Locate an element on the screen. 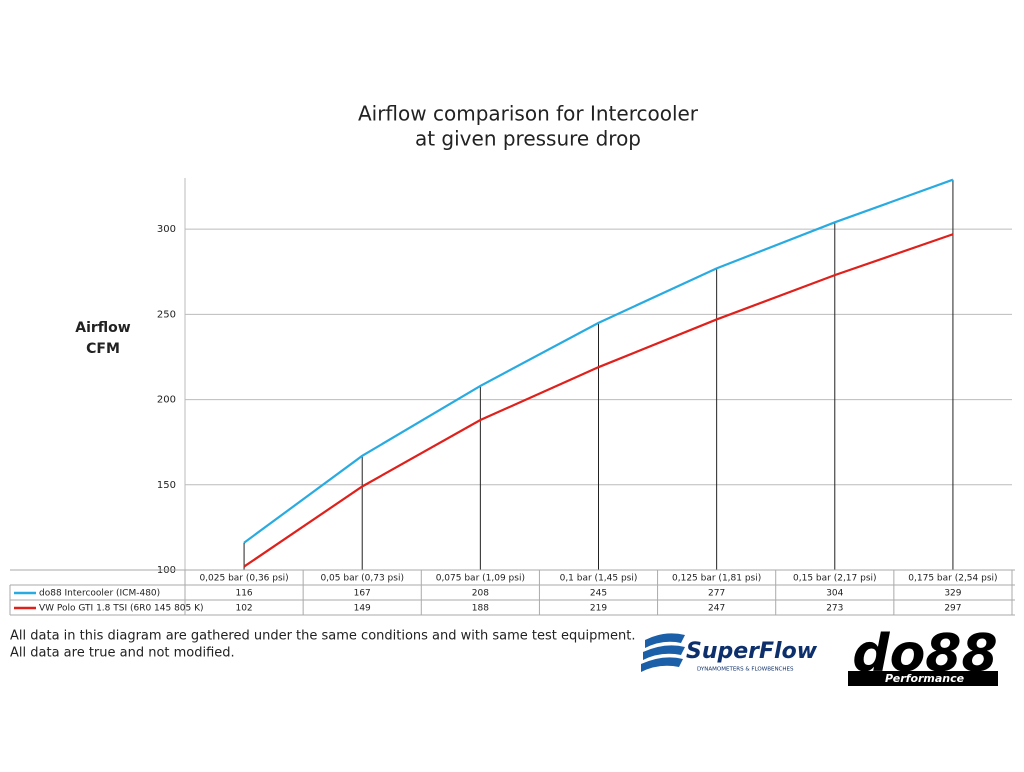 Image resolution: width=1024 pixels, height=772 pixels. logo-bar is located at coordinates (923, 678).